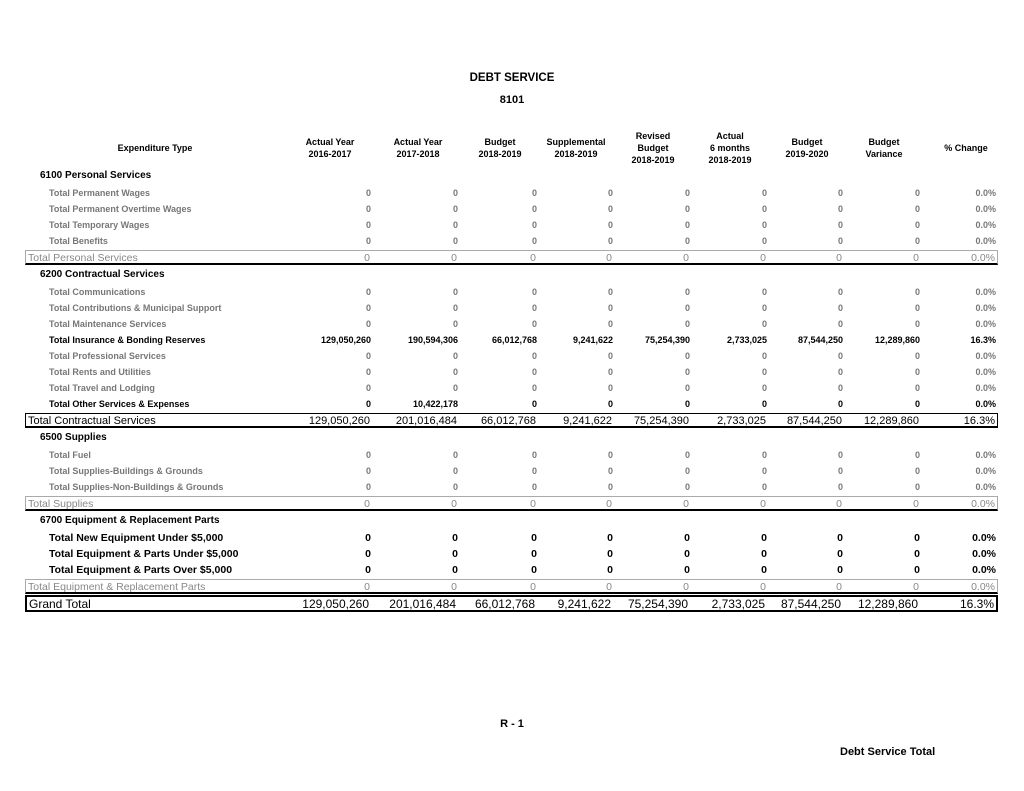 The image size is (1024, 791). I want to click on cell-value: 9,241,622, so click(587, 421).